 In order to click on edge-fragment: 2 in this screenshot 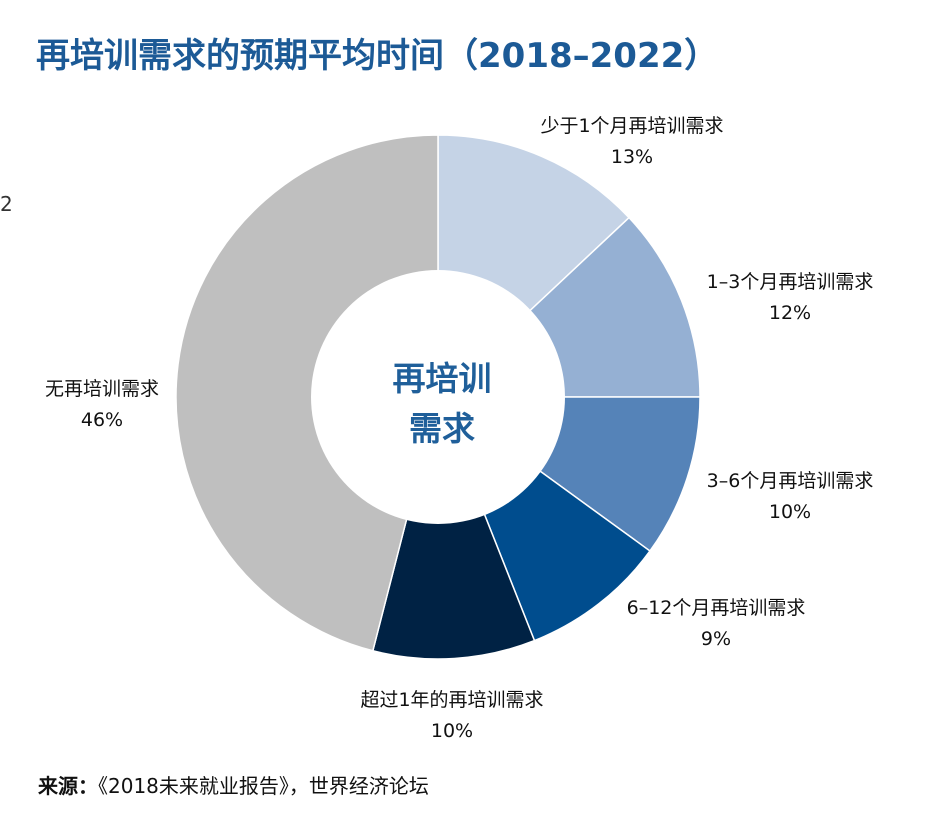, I will do `click(6, 204)`.